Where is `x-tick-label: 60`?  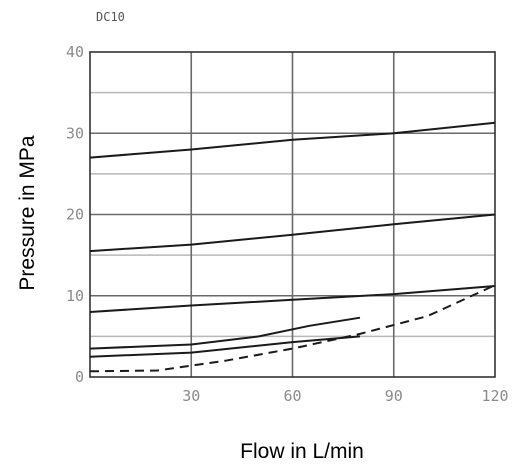 x-tick-label: 60 is located at coordinates (292, 396).